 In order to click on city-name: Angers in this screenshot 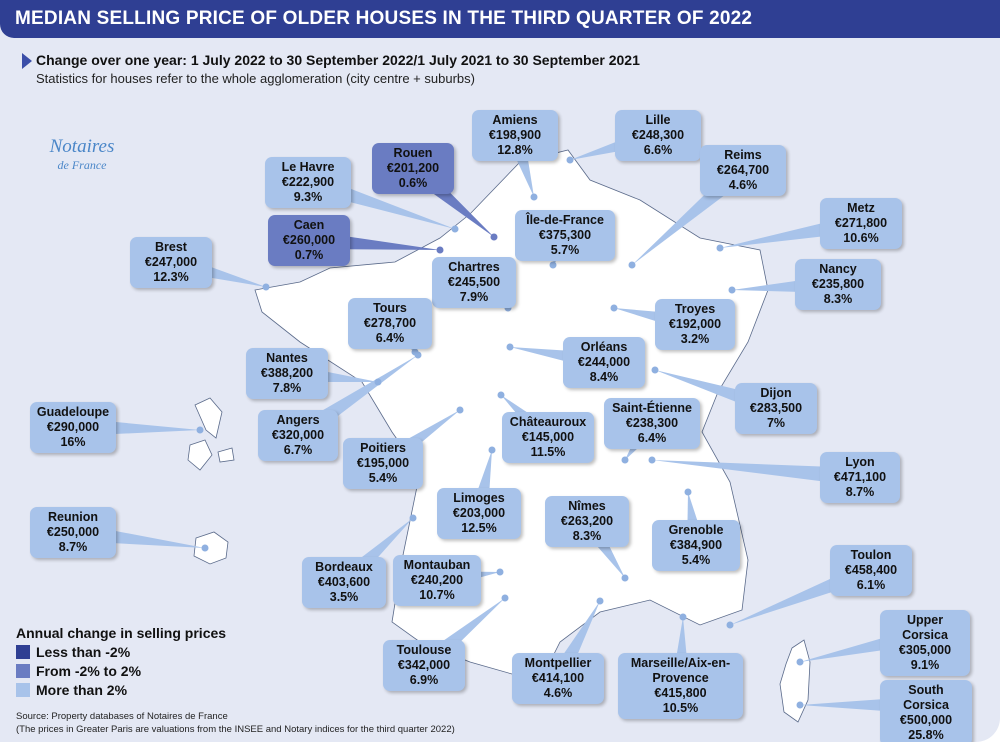, I will do `click(298, 420)`.